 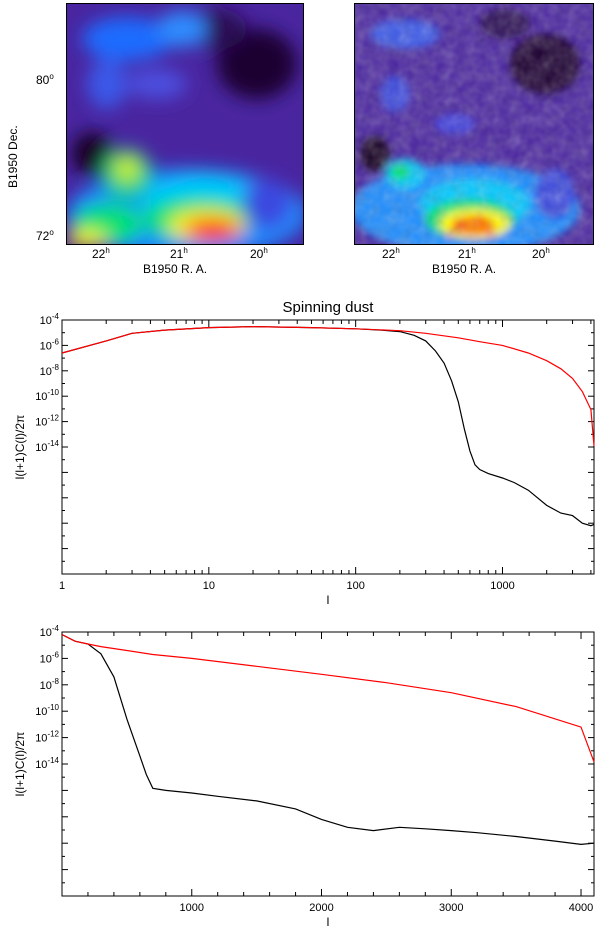 I want to click on x-tick-label: 3000, so click(x=451, y=908).